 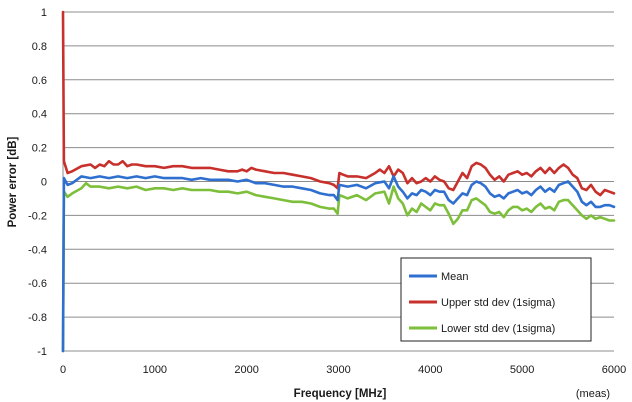 I want to click on y-tick-label: 0.8, so click(x=39, y=47).